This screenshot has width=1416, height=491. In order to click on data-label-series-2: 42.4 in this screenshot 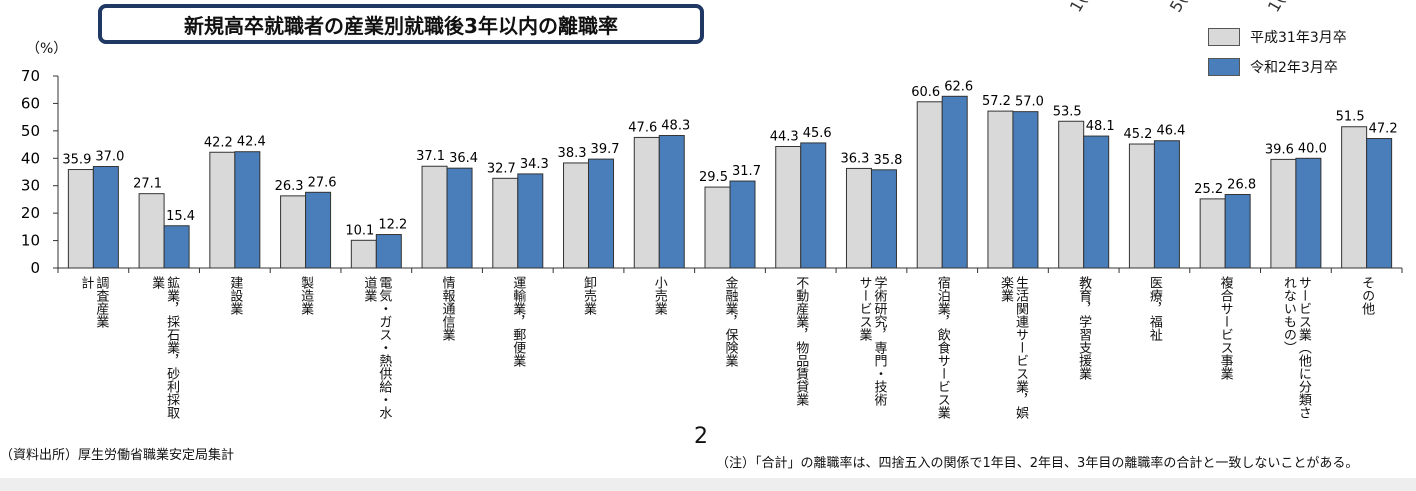, I will do `click(251, 142)`.